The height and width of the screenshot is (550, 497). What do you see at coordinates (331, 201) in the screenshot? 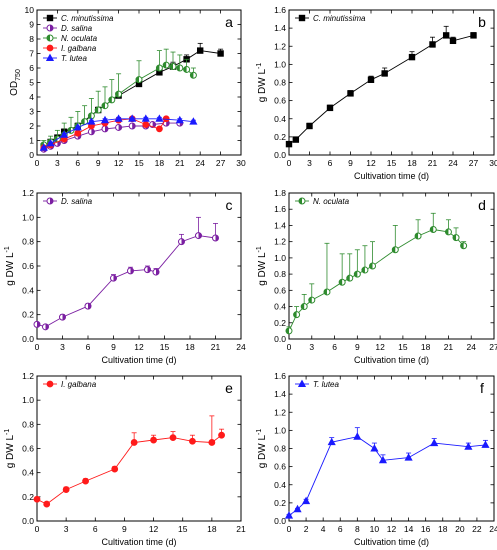
I see `legend-label: N. oculata` at bounding box center [331, 201].